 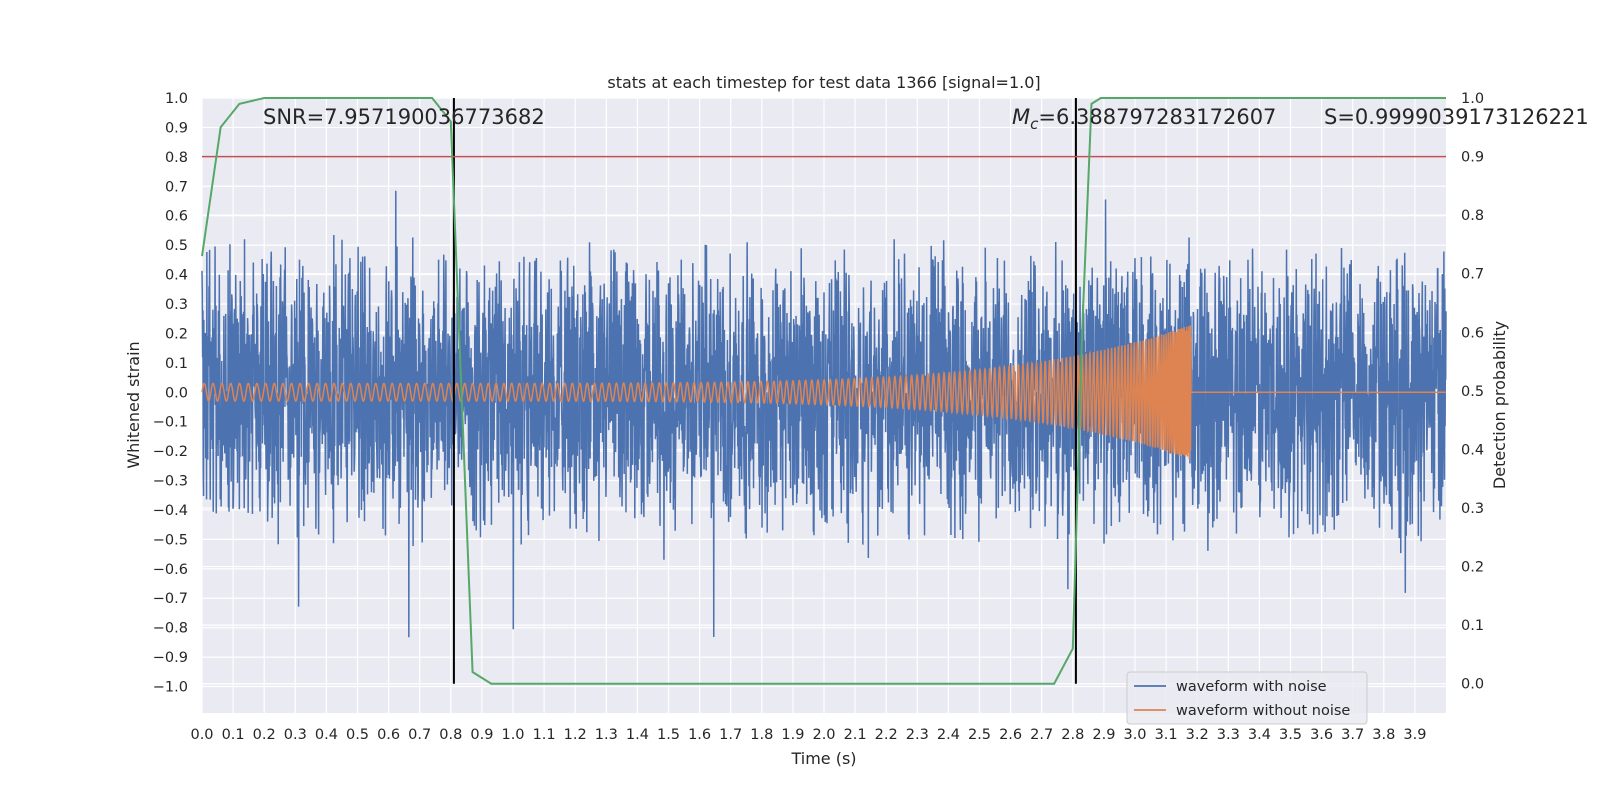 I want to click on y2-tick-label: 0.3, so click(x=1472, y=509).